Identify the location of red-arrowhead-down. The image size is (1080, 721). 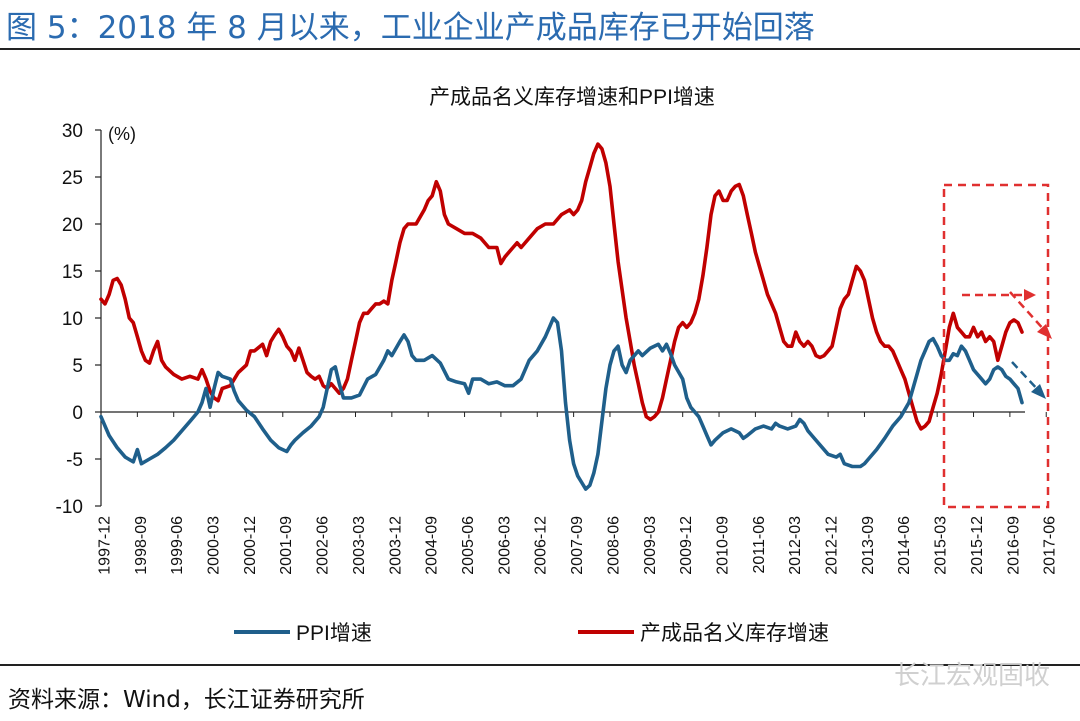
(1044, 331).